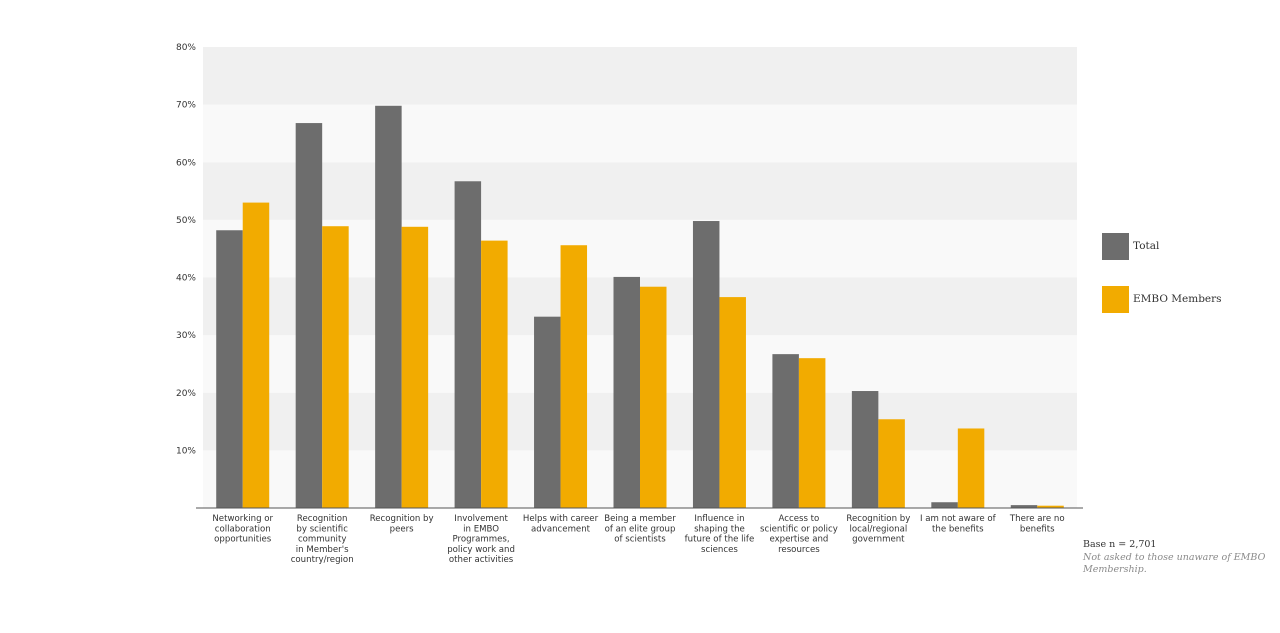 The width and height of the screenshot is (1280, 633). What do you see at coordinates (186, 249) in the screenshot?
I see `y-axis-tick-labels: 10% 20% 30% 40% 50% 60% 70% 80%` at bounding box center [186, 249].